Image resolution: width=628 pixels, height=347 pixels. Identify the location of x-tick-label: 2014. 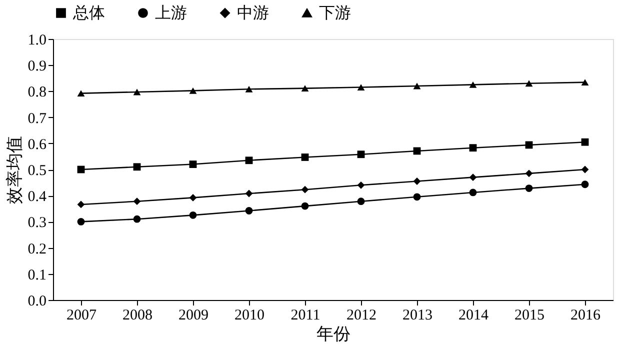
(473, 316).